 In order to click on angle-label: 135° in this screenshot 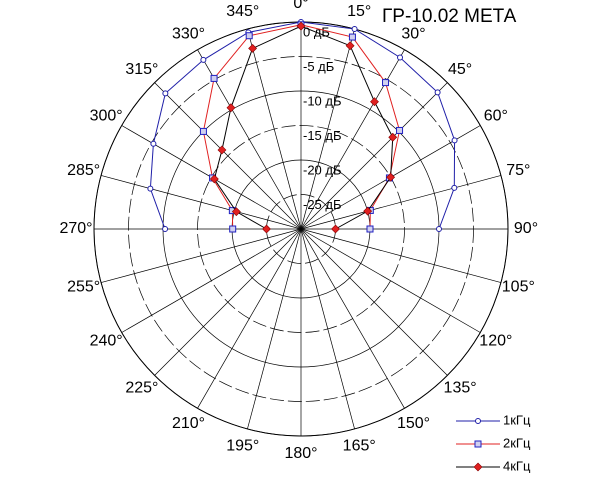, I will do `click(460, 387)`.